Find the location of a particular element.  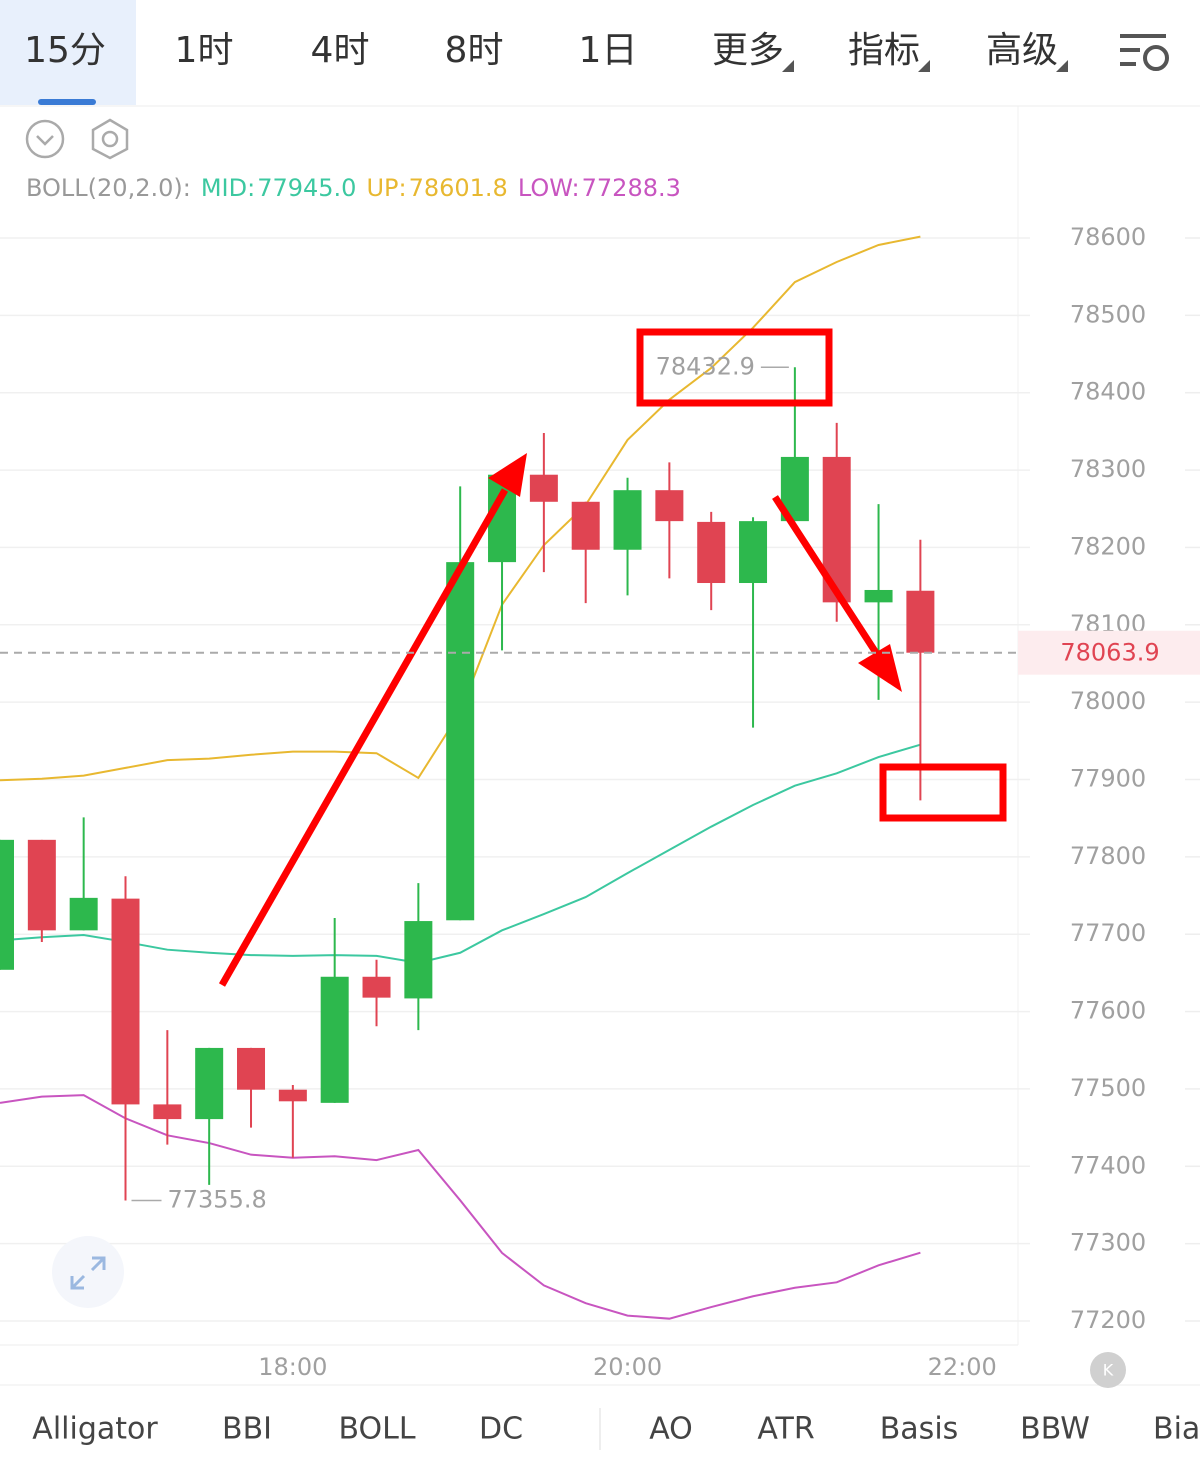

timeframe-tab: 8时 is located at coordinates (474, 50).